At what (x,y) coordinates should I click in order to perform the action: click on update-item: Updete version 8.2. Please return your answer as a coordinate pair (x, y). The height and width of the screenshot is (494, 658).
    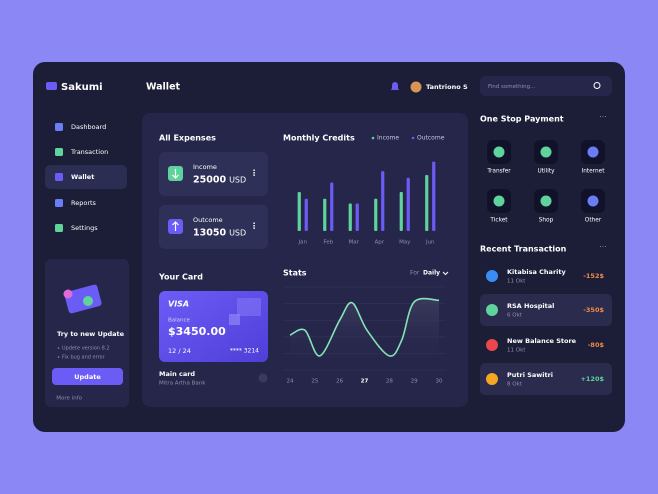
    Looking at the image, I should click on (86, 349).